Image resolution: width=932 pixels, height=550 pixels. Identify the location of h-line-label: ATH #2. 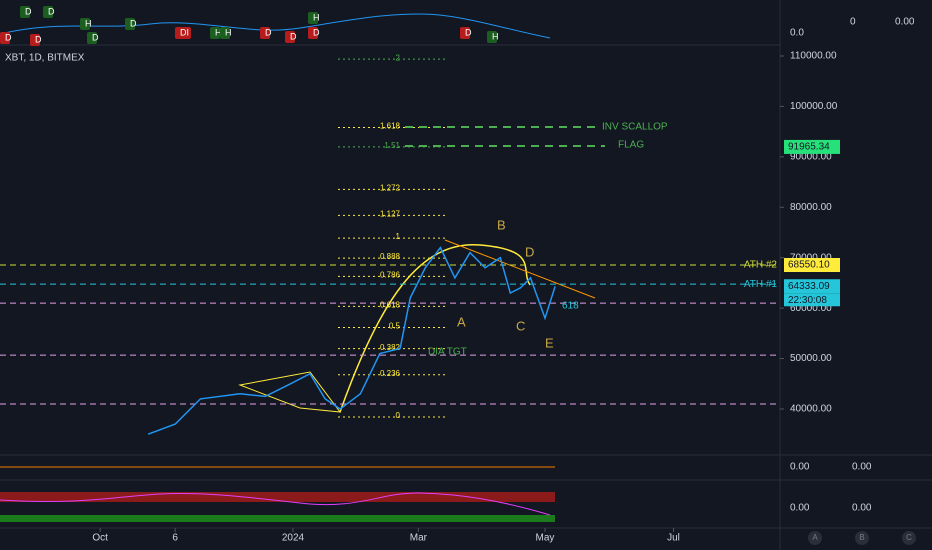
(761, 265).